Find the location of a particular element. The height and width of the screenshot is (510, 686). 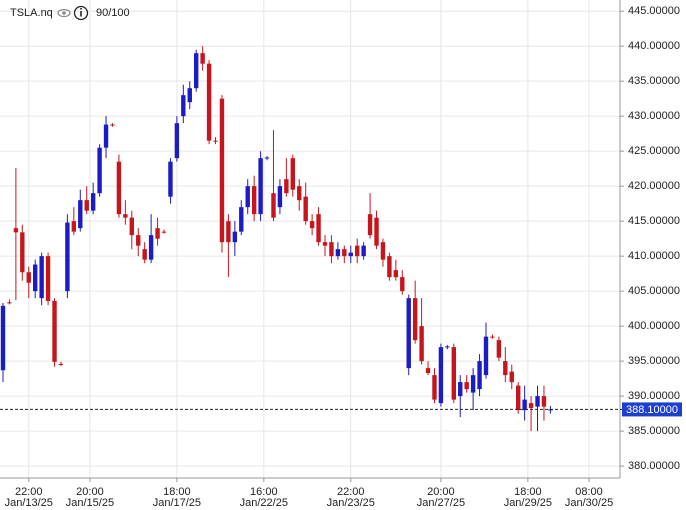

x-tick-date: Jan/17/25 is located at coordinates (177, 503).